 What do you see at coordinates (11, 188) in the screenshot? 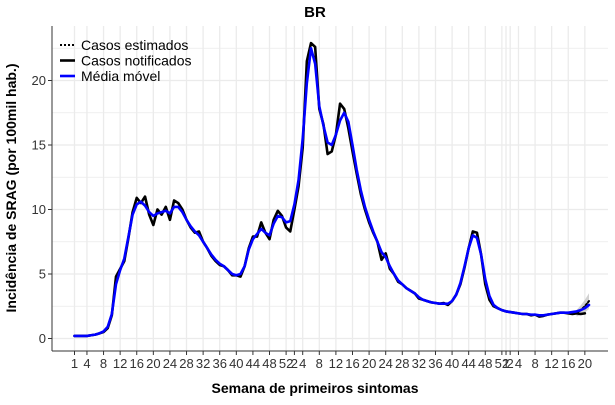
I see `y-axis-title: Incidência de SRAG (por 100mil hab.)` at bounding box center [11, 188].